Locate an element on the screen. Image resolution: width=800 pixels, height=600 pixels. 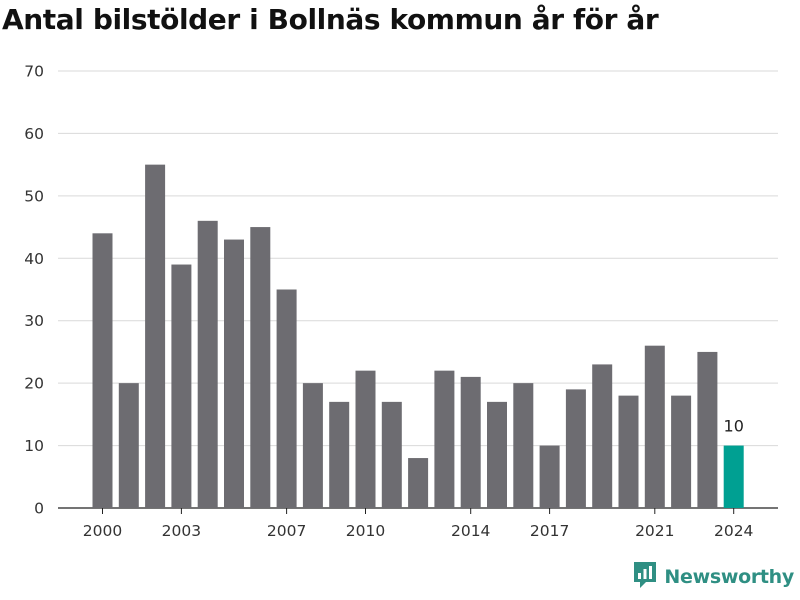
y-tick-label: 20 is located at coordinates (34, 384).